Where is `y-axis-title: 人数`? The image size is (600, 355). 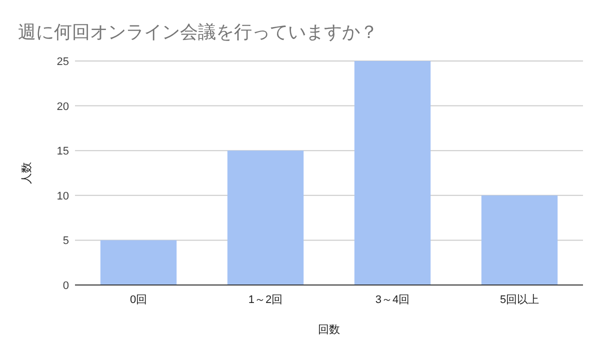 y-axis-title: 人数 is located at coordinates (27, 173).